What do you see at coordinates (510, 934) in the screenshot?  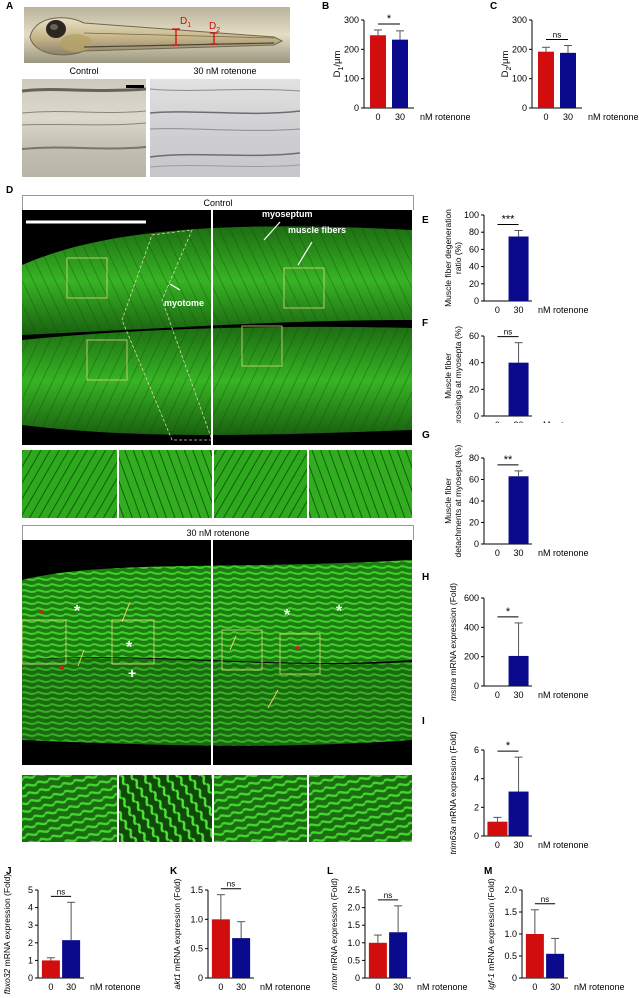 I see `y-tick-label: 1.0` at bounding box center [510, 934].